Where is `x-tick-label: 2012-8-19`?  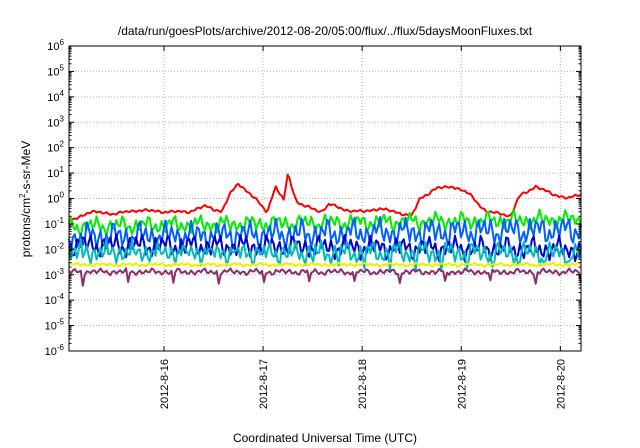
x-tick-label: 2012-8-19 is located at coordinates (462, 384).